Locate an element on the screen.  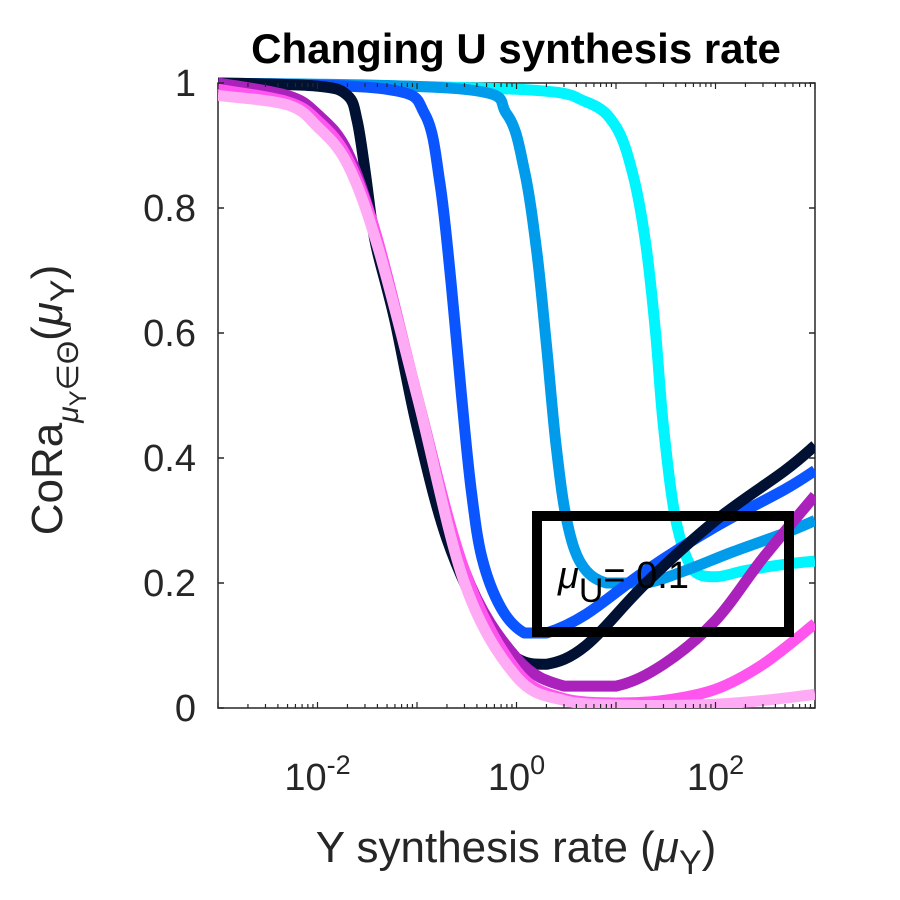
y-tick-label: 0.2 is located at coordinates (169, 584).